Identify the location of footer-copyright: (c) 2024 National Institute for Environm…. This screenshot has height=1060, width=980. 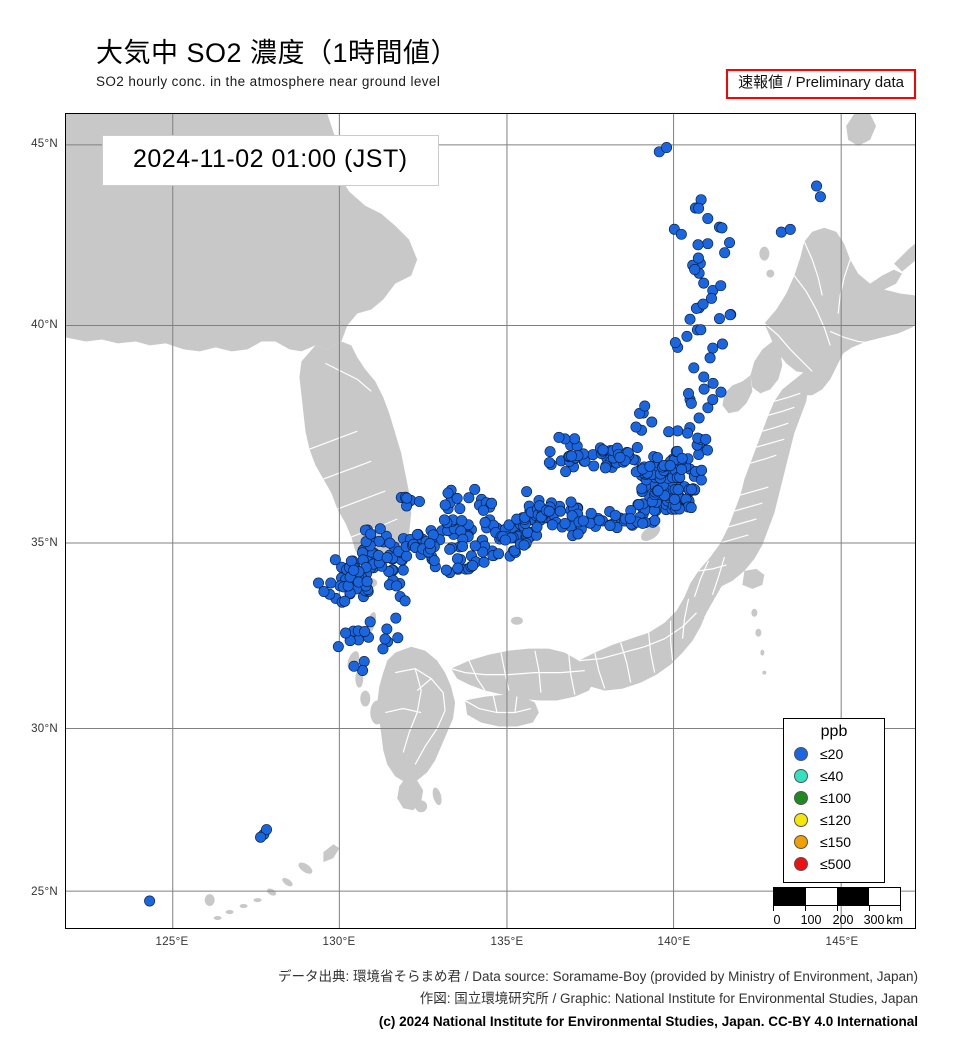
(648, 1021).